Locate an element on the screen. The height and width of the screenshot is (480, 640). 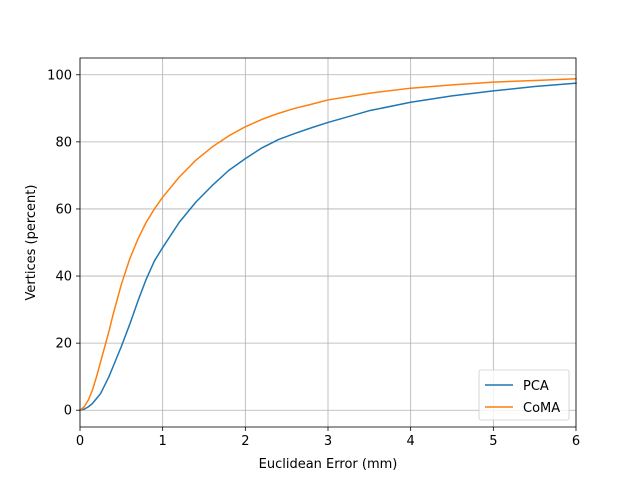
y-tick-label: 20 is located at coordinates (63, 344).